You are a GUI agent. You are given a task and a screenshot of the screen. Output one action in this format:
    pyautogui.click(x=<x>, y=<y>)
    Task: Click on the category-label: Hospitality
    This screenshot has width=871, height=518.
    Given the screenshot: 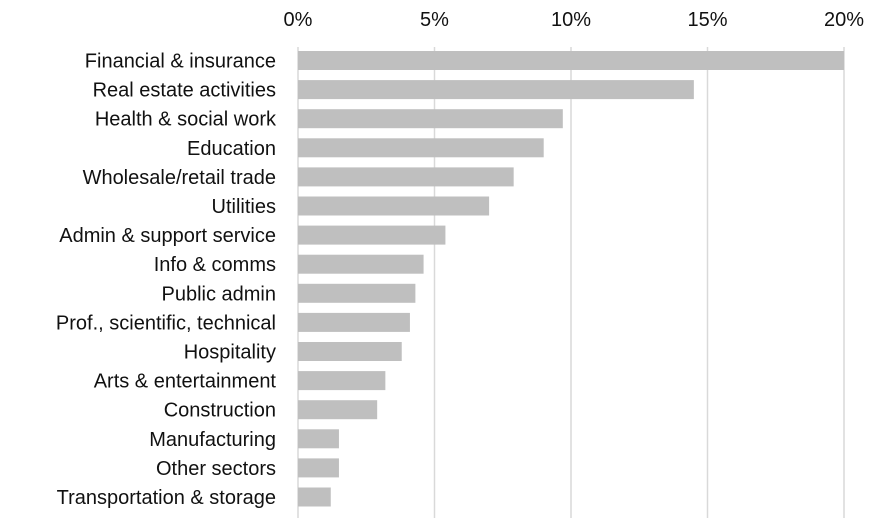 What is the action you would take?
    pyautogui.click(x=230, y=353)
    